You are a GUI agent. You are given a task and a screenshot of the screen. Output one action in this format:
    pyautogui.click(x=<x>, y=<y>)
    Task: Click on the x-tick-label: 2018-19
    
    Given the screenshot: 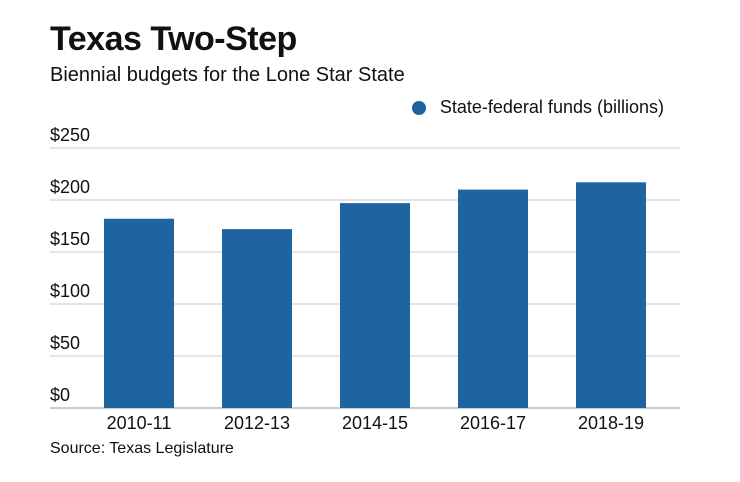 What is the action you would take?
    pyautogui.click(x=611, y=423)
    